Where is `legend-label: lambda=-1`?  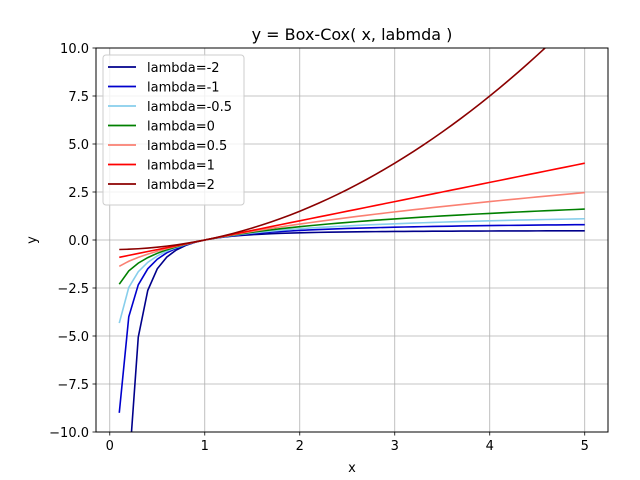 legend-label: lambda=-1 is located at coordinates (183, 88).